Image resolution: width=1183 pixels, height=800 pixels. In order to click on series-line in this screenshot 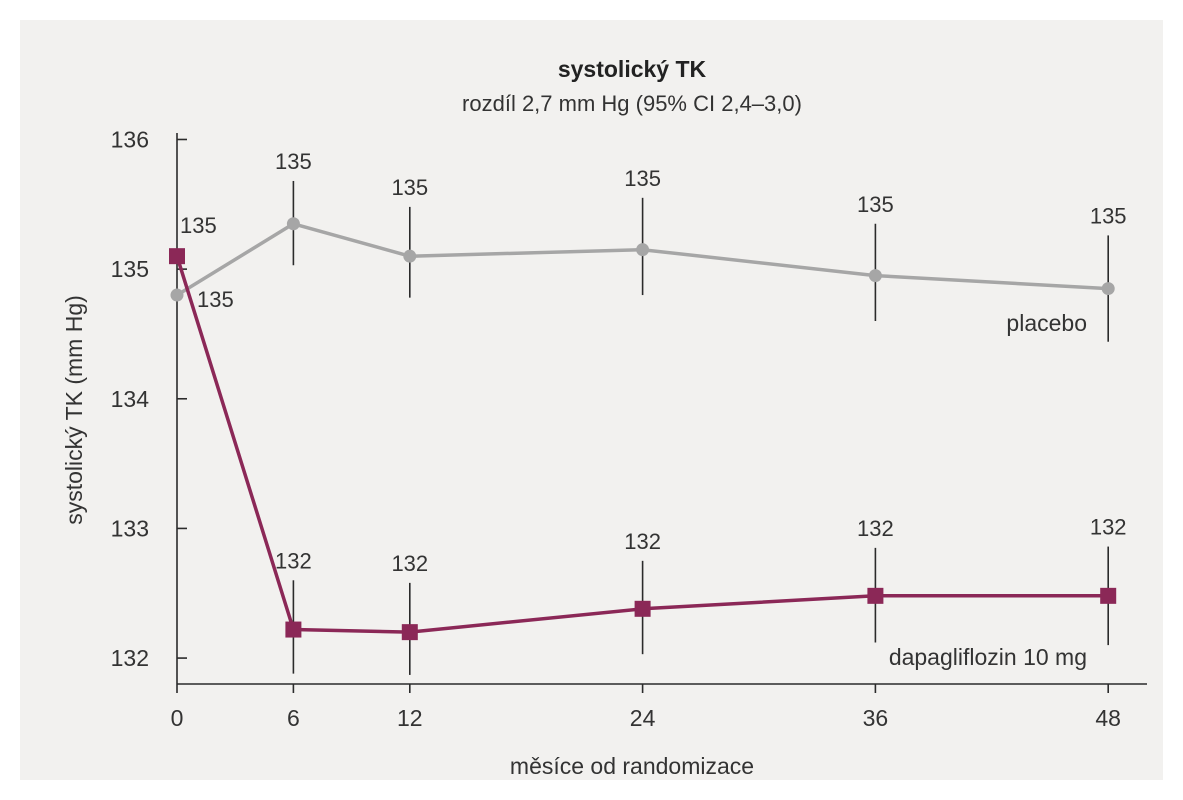, I will do `click(642, 259)`.